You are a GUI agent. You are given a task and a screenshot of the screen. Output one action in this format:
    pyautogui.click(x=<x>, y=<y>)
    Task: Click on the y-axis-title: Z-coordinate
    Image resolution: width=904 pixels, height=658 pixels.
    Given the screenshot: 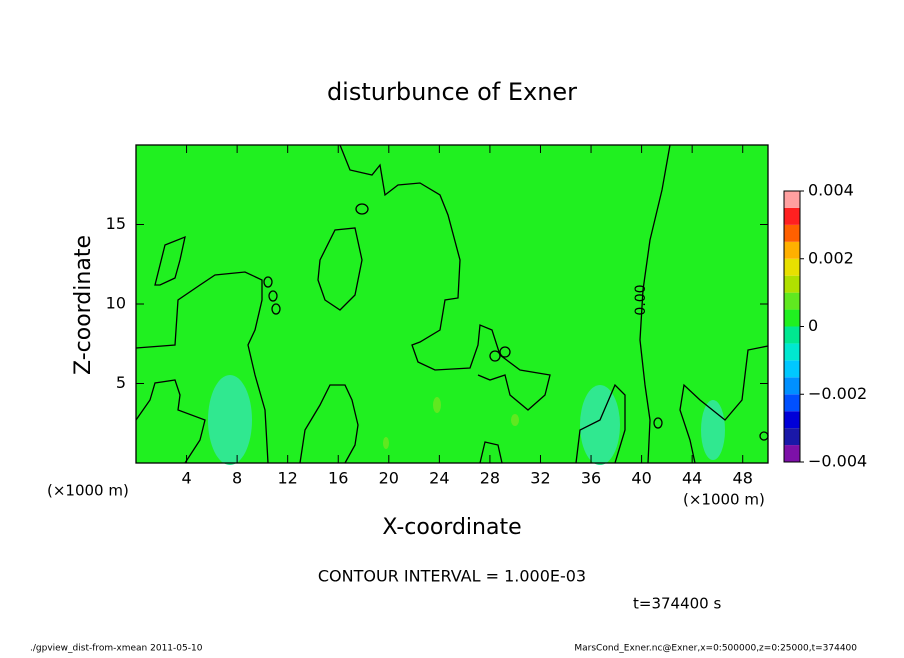 What is the action you would take?
    pyautogui.click(x=83, y=305)
    